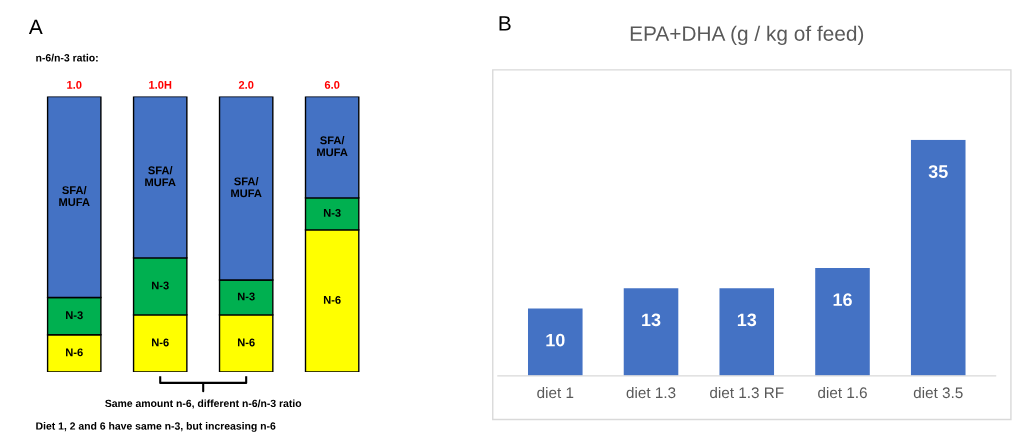 The image size is (1016, 437). I want to click on x-tick-label: diet 1.3 RF, so click(747, 392).